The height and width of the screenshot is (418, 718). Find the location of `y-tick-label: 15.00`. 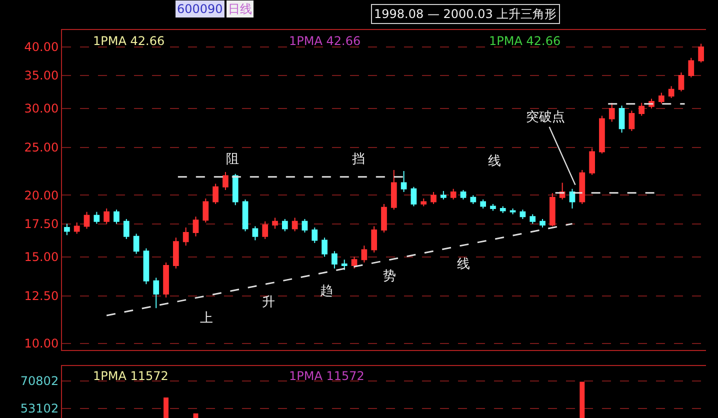

y-tick-label: 15.00 is located at coordinates (41, 257).